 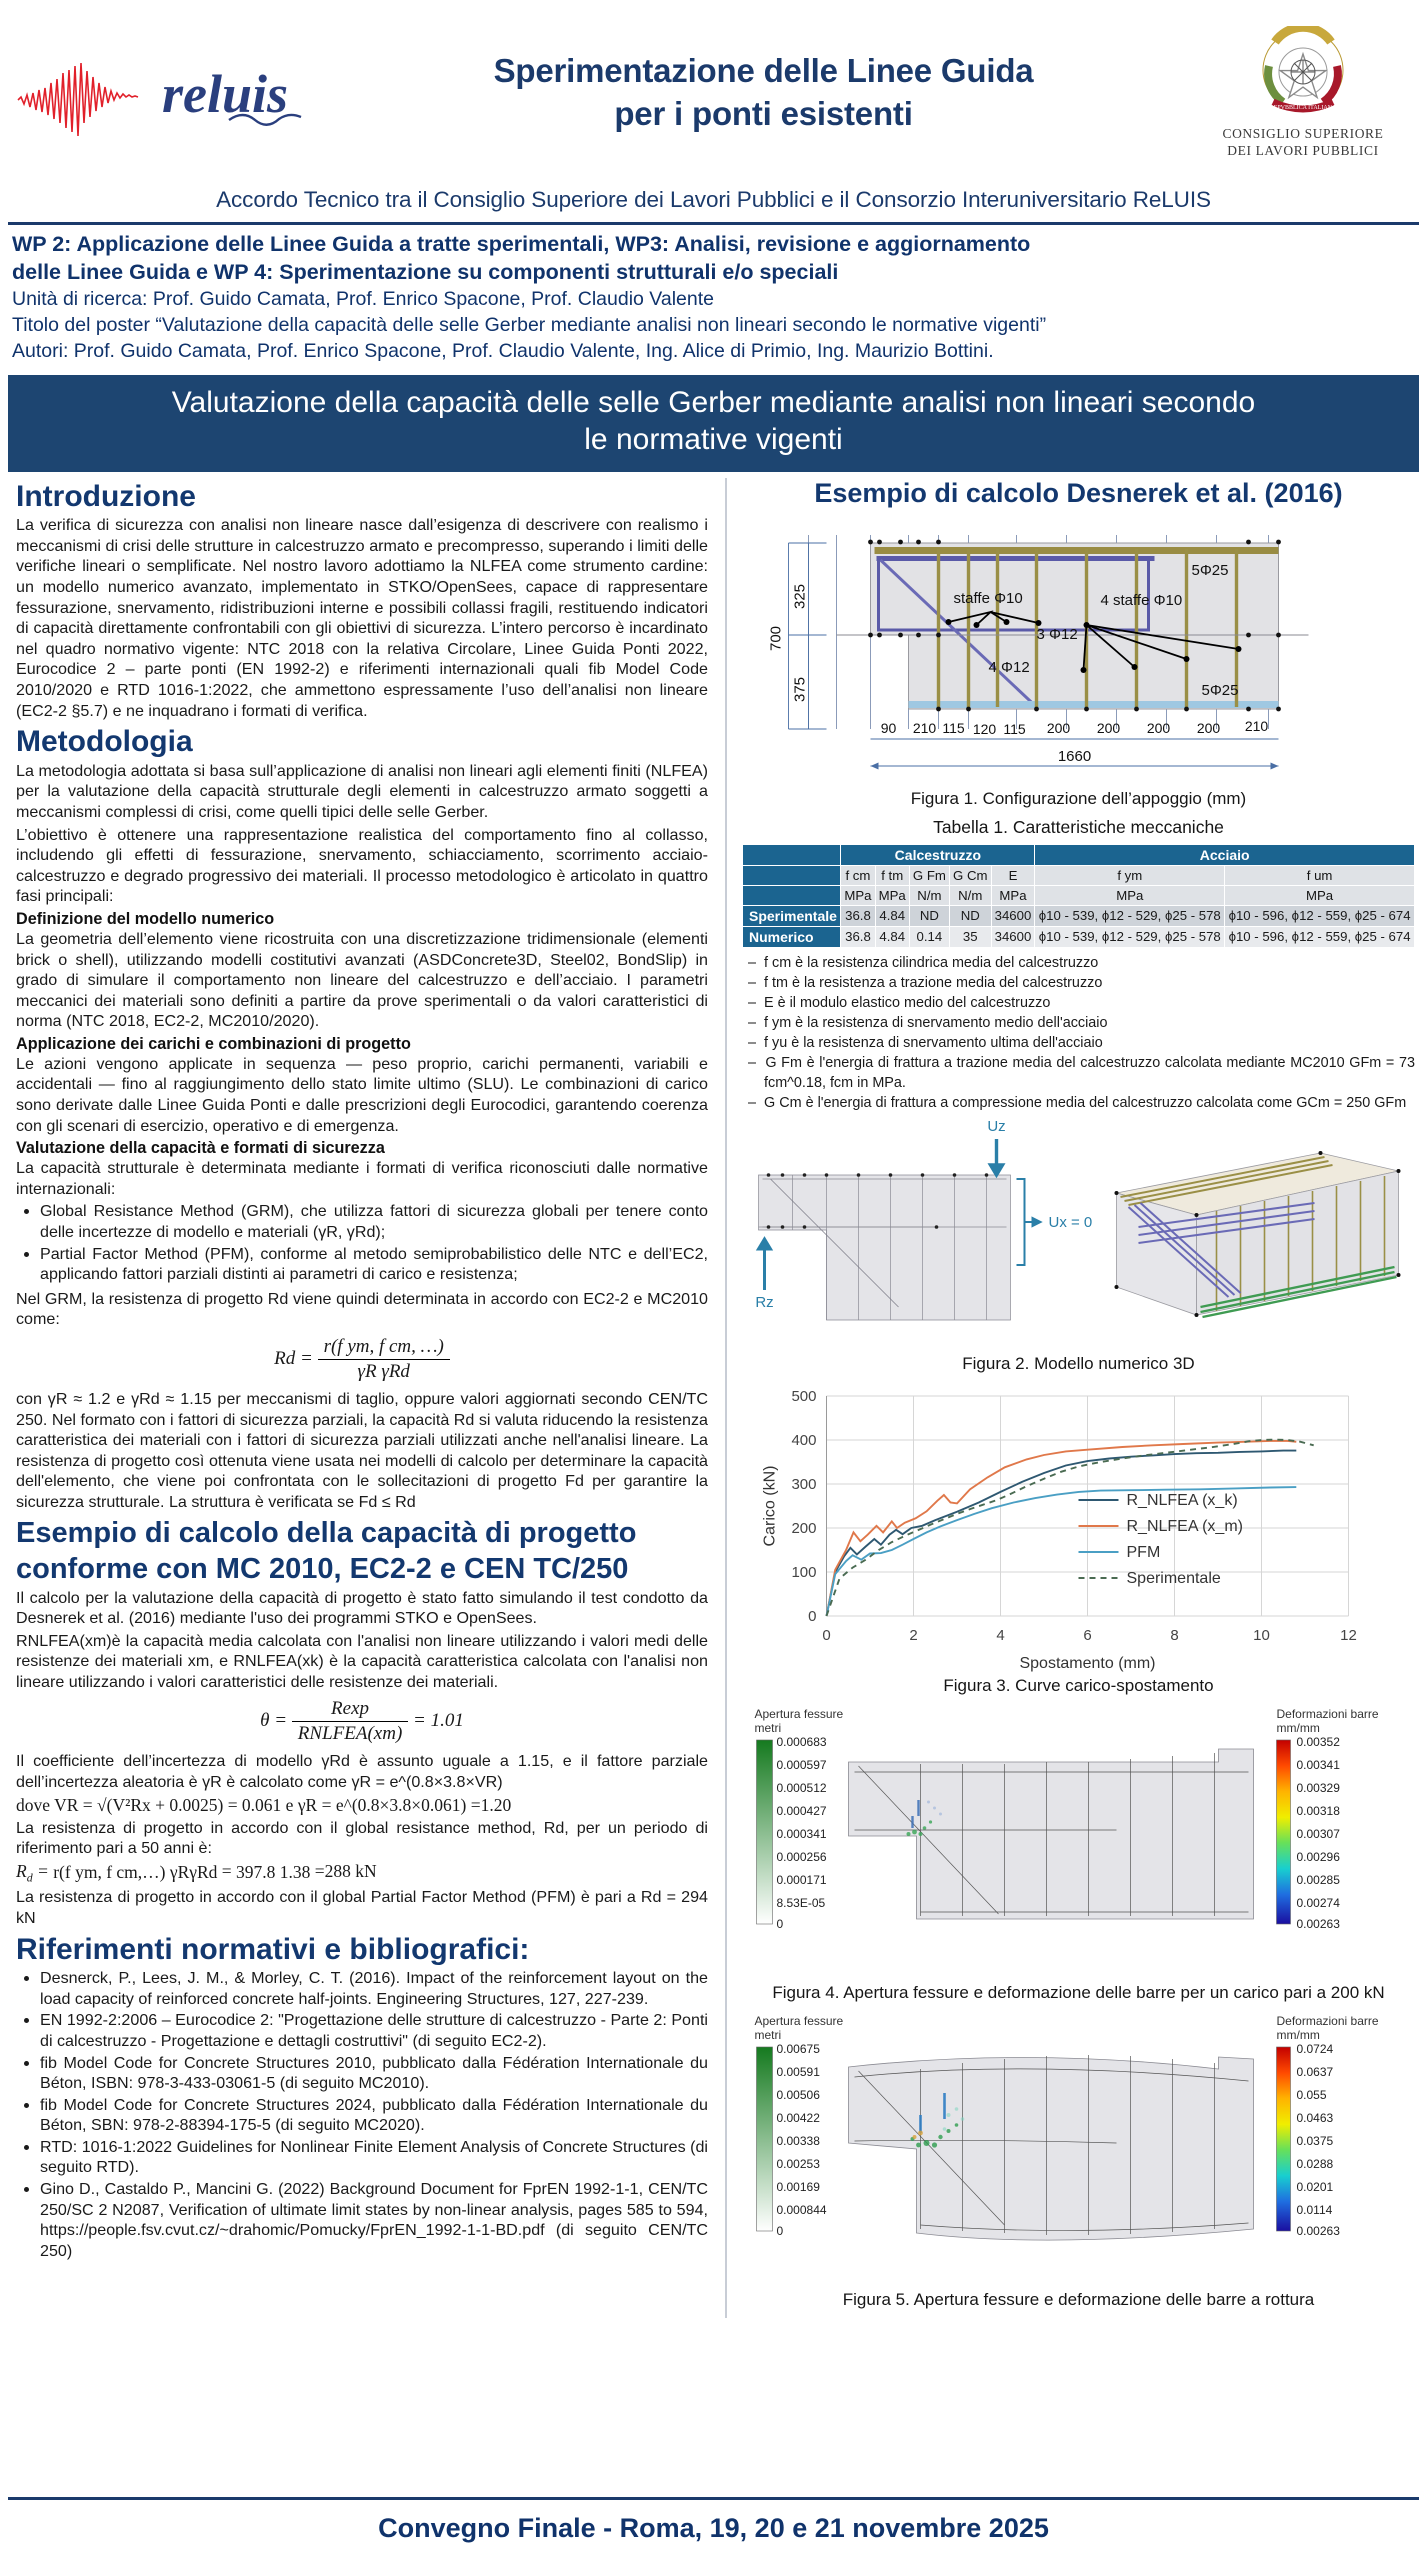 What do you see at coordinates (350, 1734) in the screenshot?
I see `eq2-denominator: RNLFEA(xm)` at bounding box center [350, 1734].